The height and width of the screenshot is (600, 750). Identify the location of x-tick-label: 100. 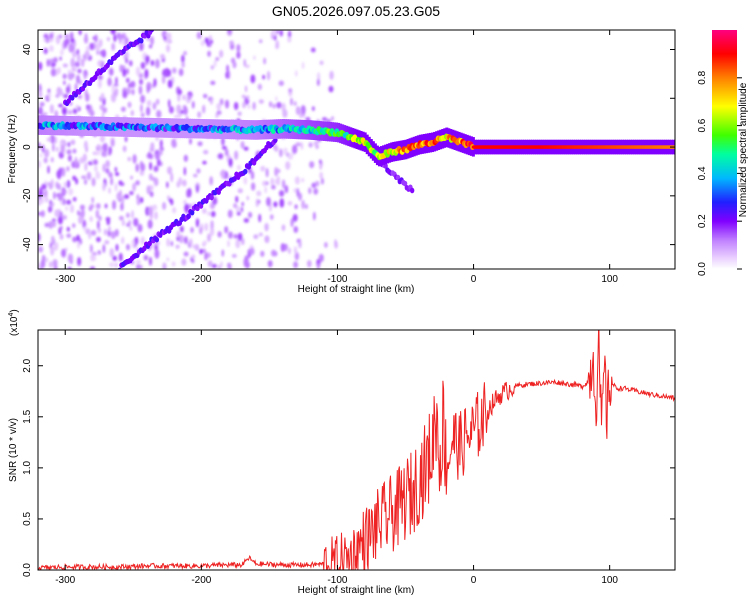
(609, 580).